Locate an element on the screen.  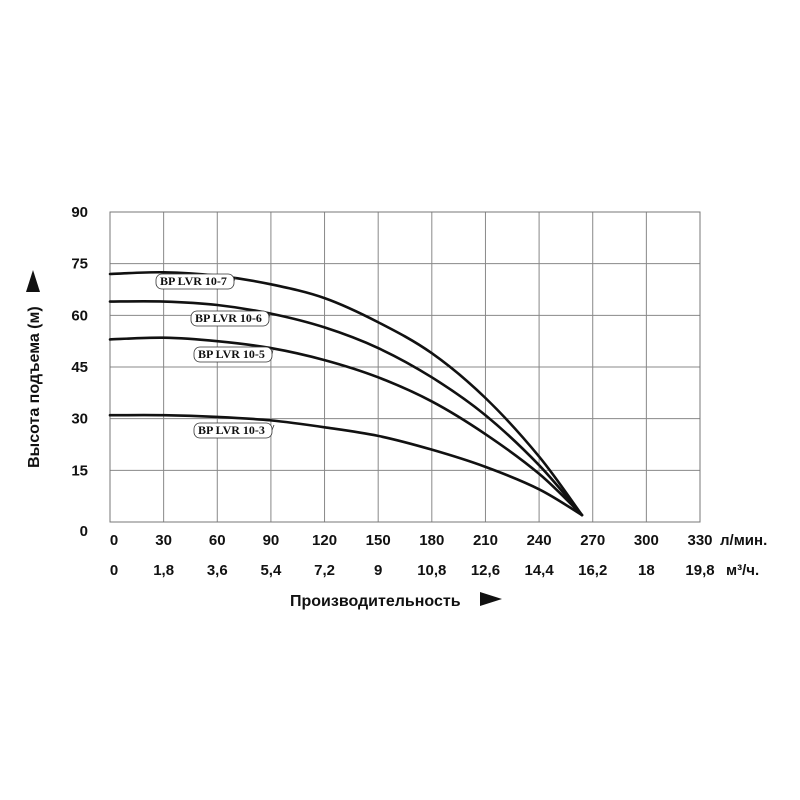
x-tick-label-primary: 270 is located at coordinates (592, 540).